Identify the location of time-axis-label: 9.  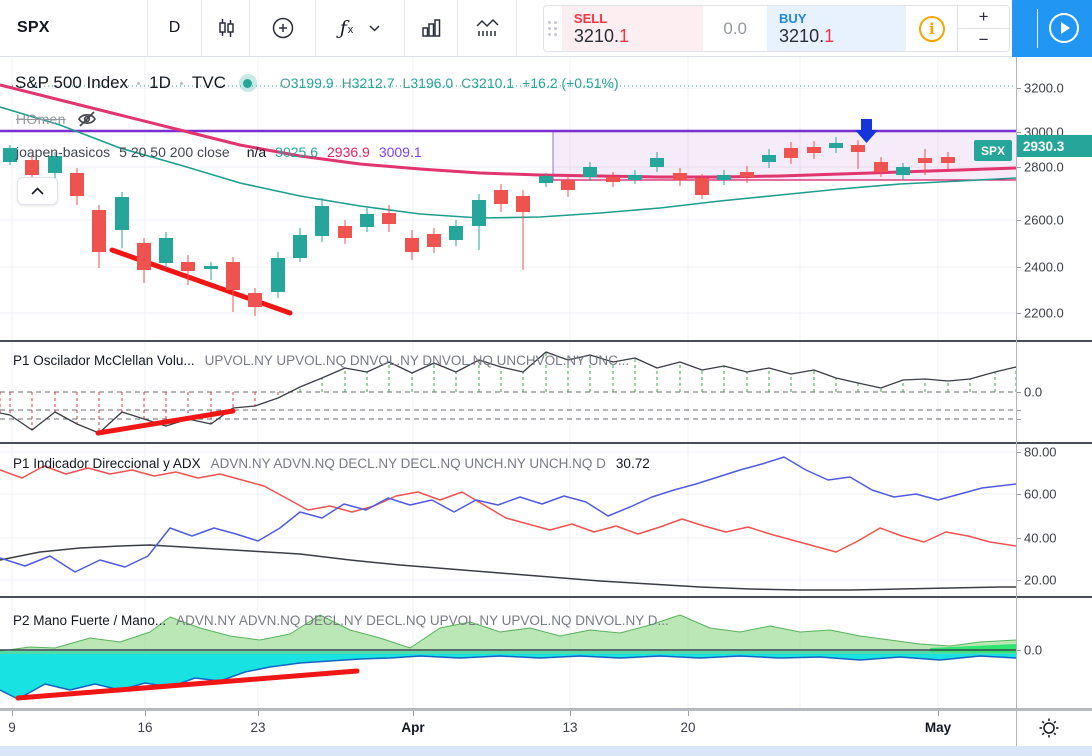
(12, 727).